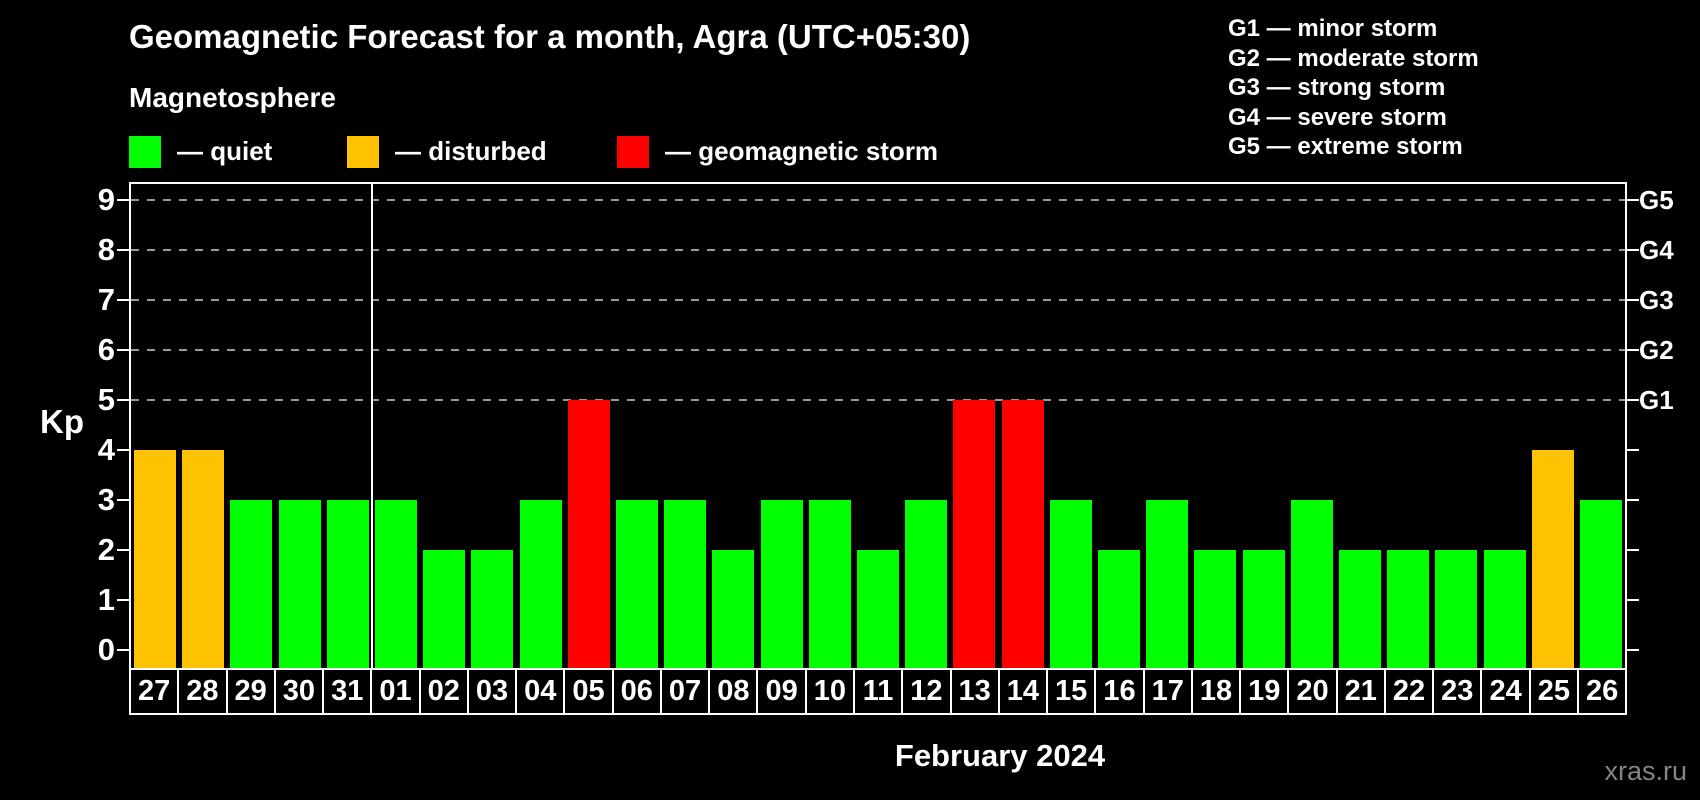  I want to click on day-label-05: 05, so click(587, 691).